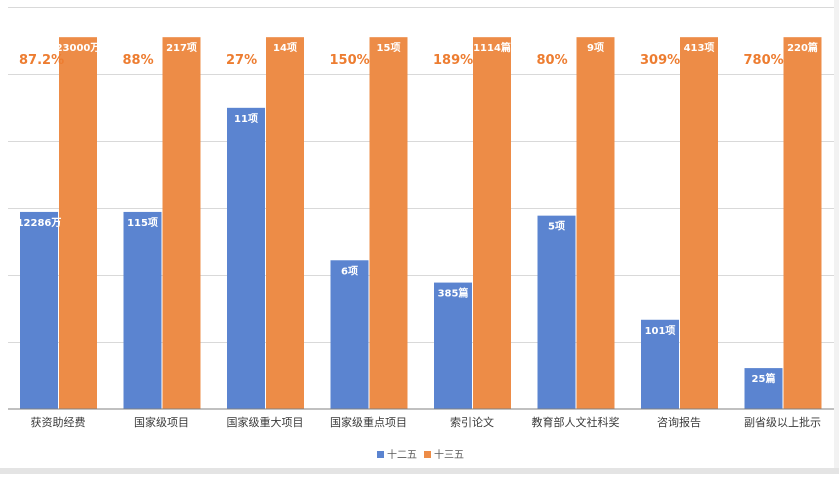 Image resolution: width=839 pixels, height=478 pixels. I want to click on category-label: 国家级重大项目, so click(265, 422).